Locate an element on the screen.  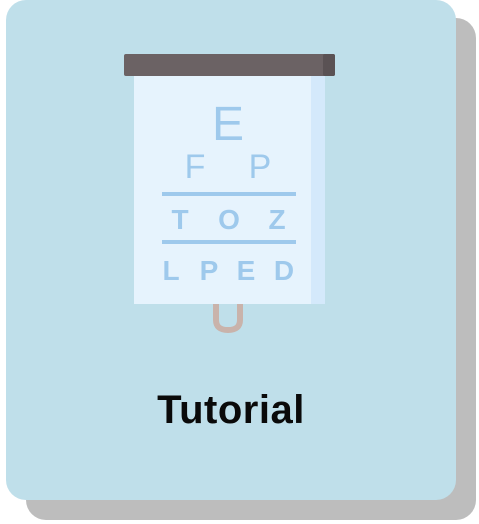
chart-letter: F is located at coordinates (195, 167).